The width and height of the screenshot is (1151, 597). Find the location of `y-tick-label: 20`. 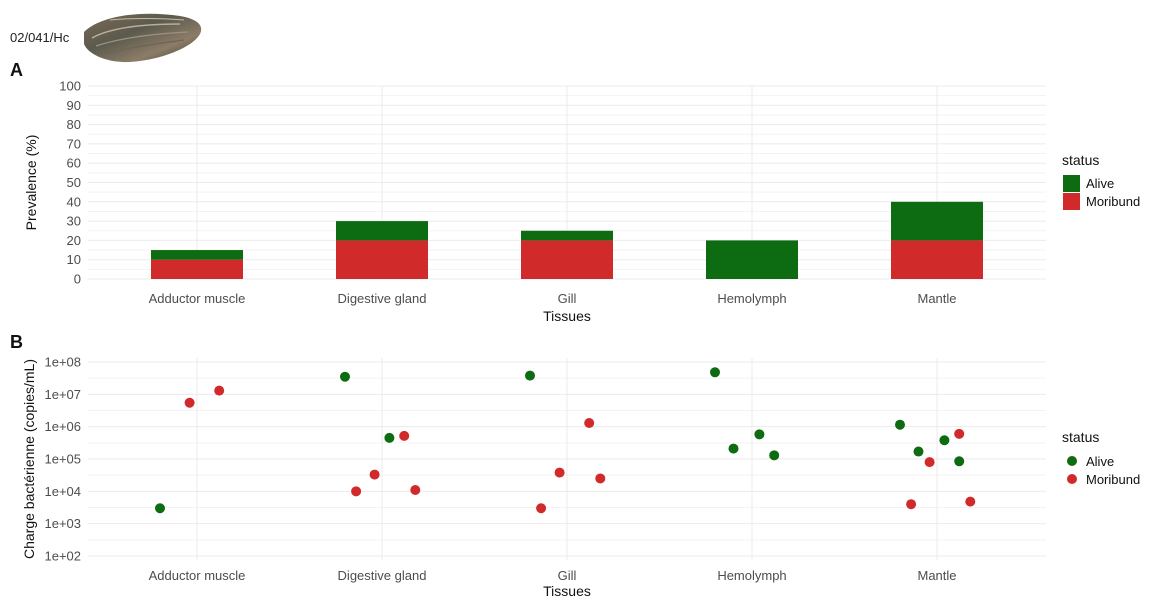

y-tick-label: 20 is located at coordinates (74, 240).